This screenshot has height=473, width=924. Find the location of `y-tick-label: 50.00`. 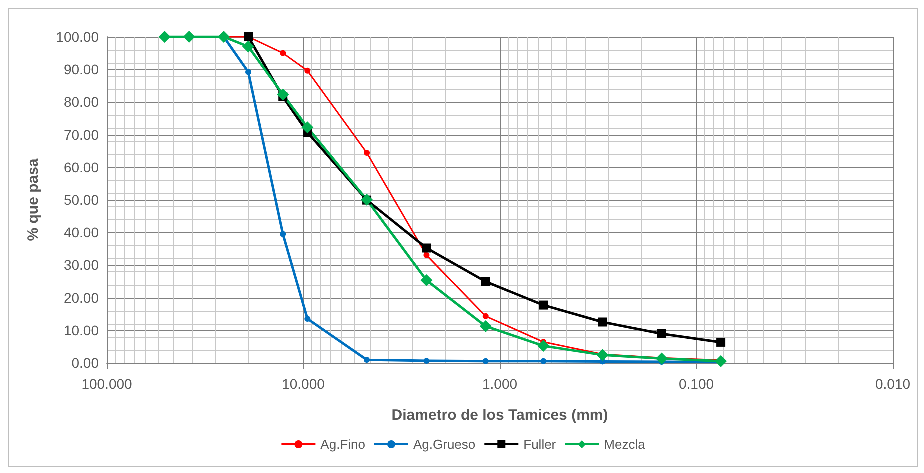

y-tick-label: 50.00 is located at coordinates (82, 200).